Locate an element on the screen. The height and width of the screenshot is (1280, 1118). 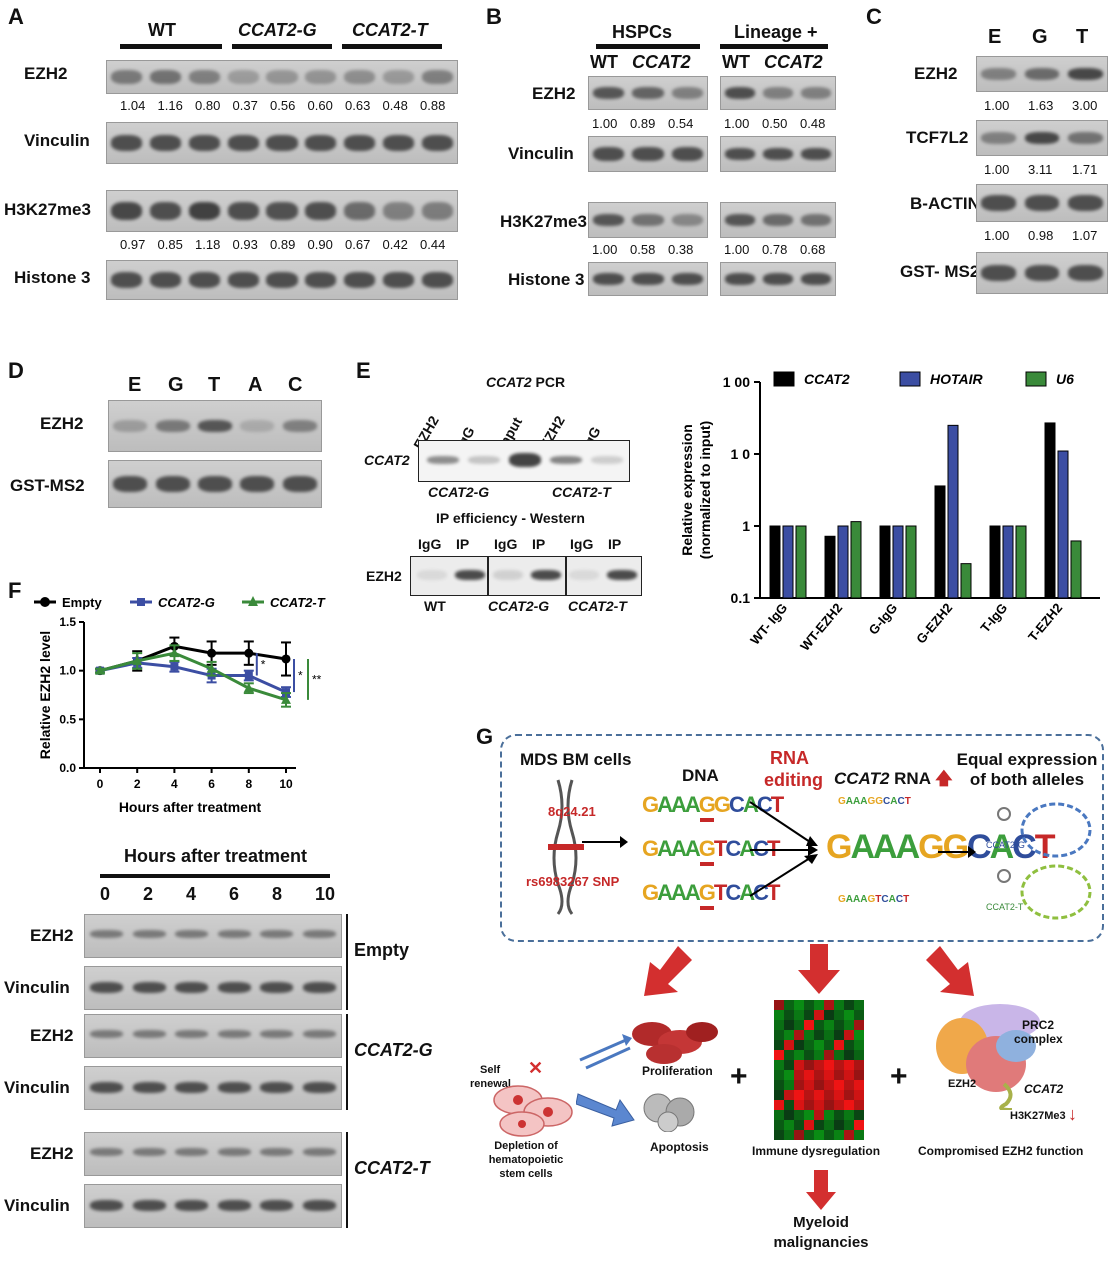
blot-vinculin is located at coordinates (282, 143).